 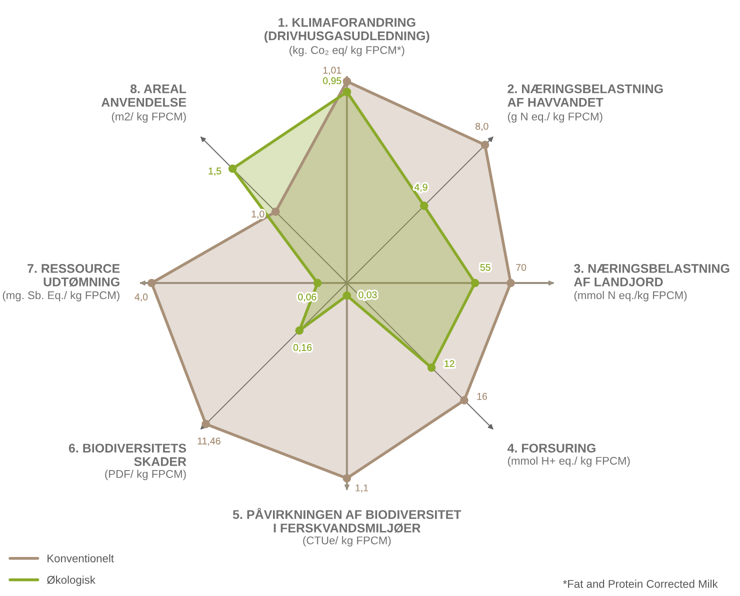 What do you see at coordinates (71, 581) in the screenshot?
I see `legend-label: Økologisk` at bounding box center [71, 581].